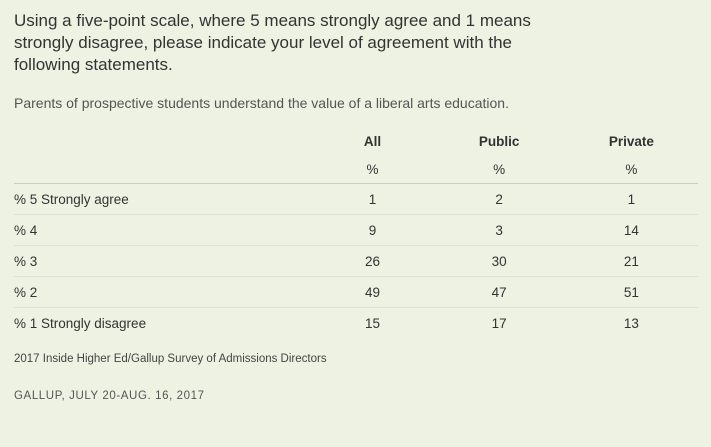 This screenshot has width=711, height=447. Describe the element at coordinates (499, 199) in the screenshot. I see `cell-public: 2` at that location.